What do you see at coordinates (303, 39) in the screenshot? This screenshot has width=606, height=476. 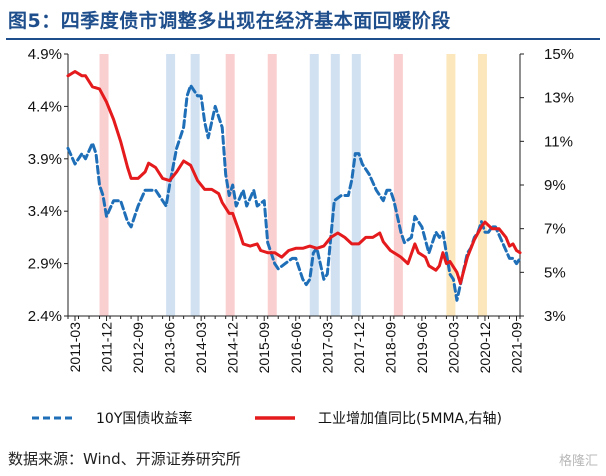 I see `title-underline` at bounding box center [303, 39].